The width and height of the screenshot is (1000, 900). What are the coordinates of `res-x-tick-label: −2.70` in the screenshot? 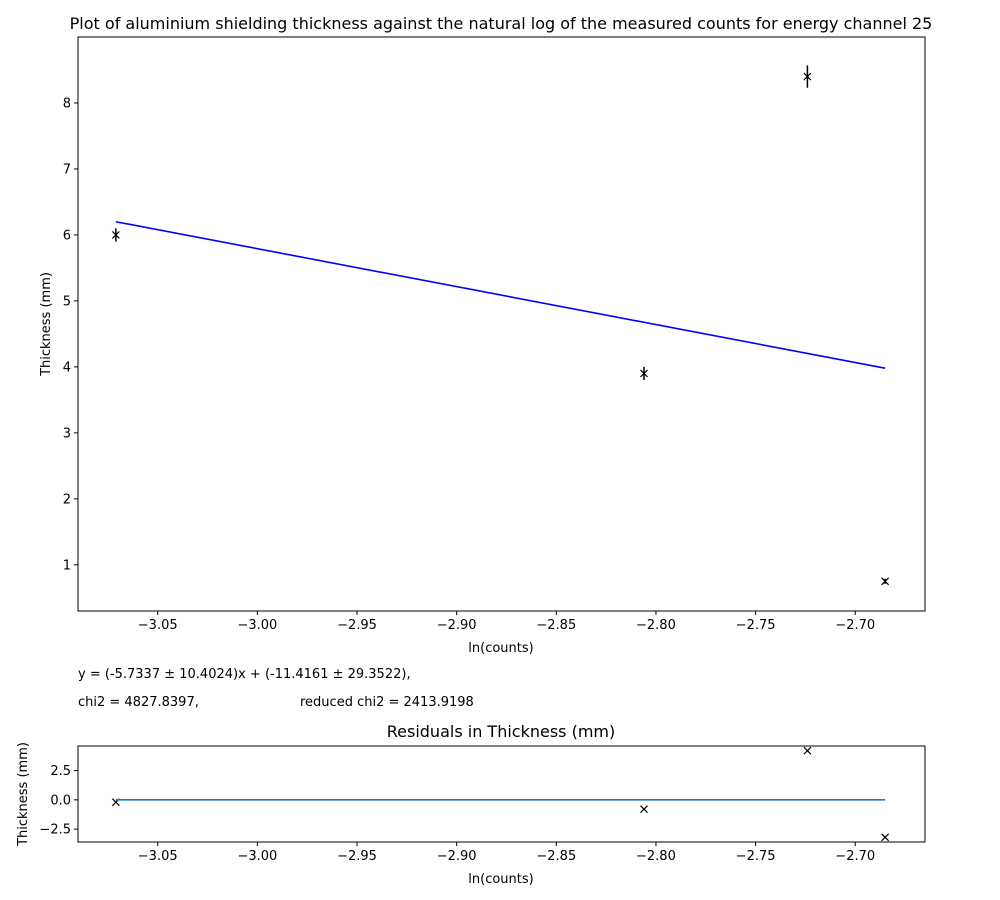 It's located at (855, 856).